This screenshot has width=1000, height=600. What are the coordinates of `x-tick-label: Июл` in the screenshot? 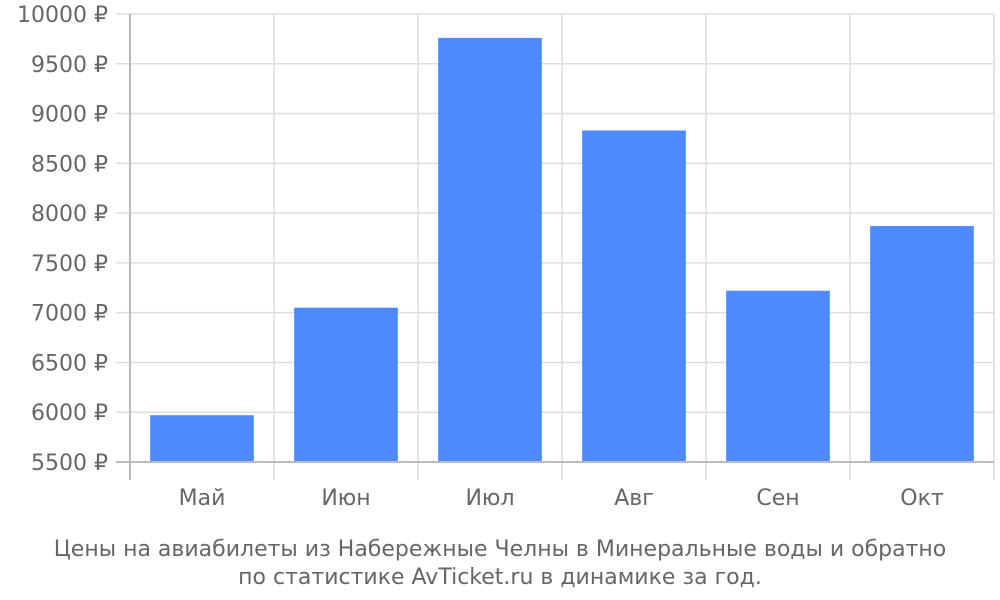 It's located at (489, 498).